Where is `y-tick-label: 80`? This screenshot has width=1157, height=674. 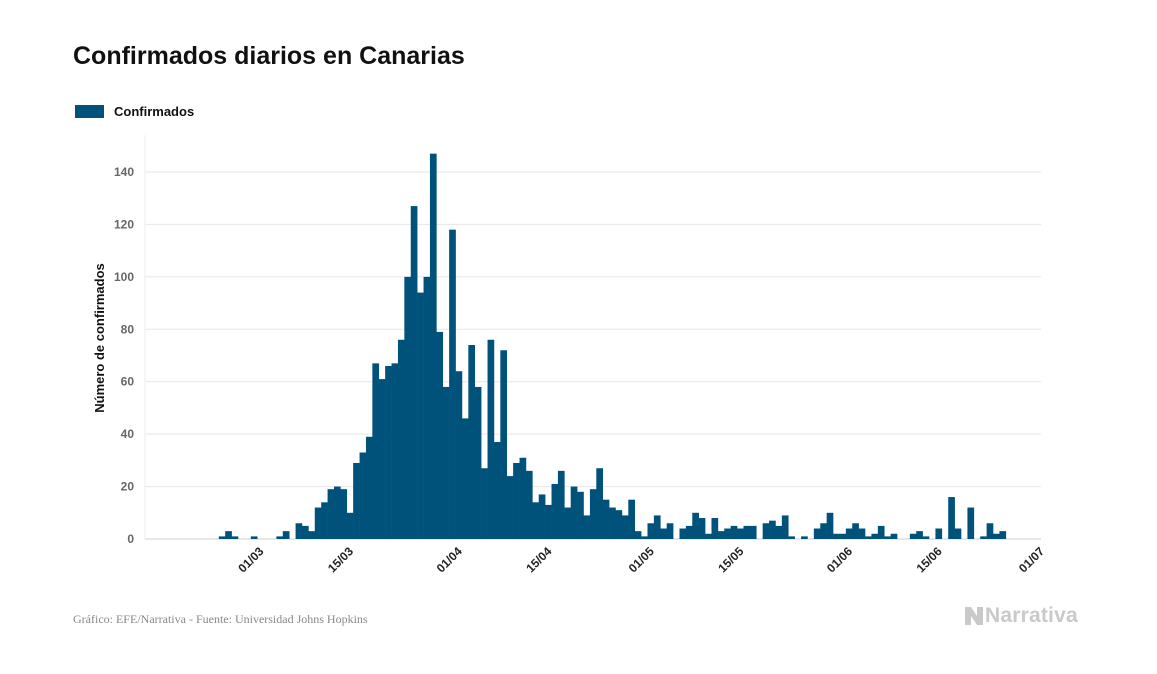 y-tick-label: 80 is located at coordinates (128, 329).